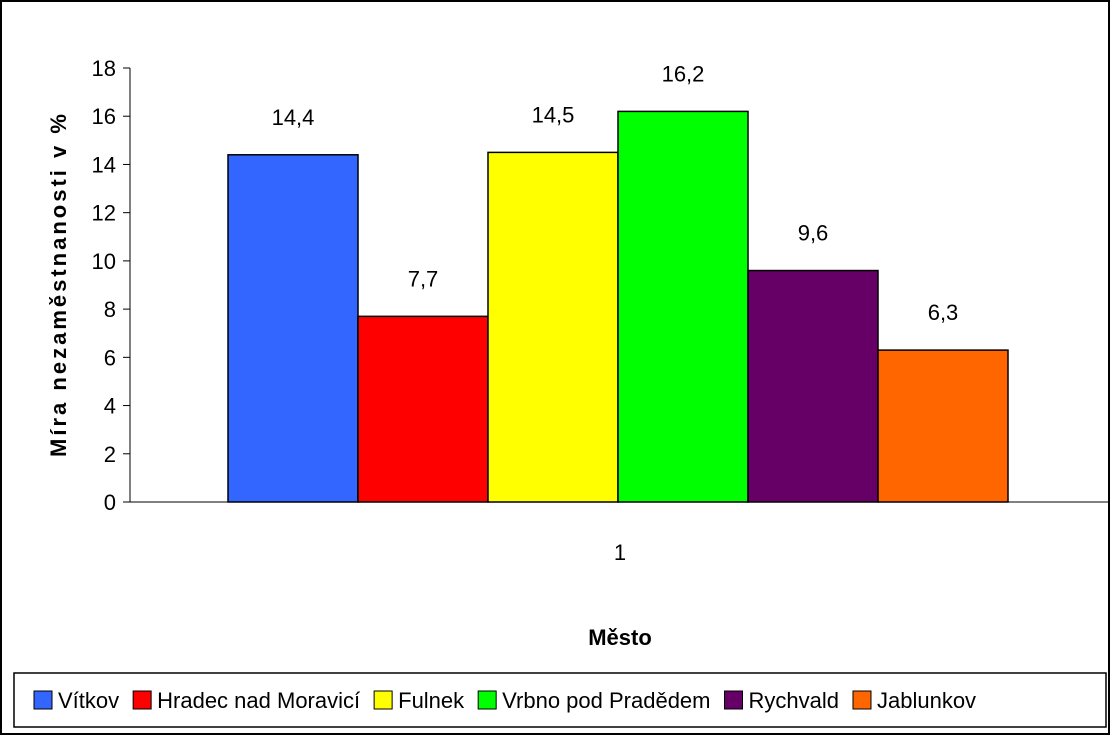 Image resolution: width=1112 pixels, height=742 pixels. I want to click on x-category-label: 1, so click(620, 552).